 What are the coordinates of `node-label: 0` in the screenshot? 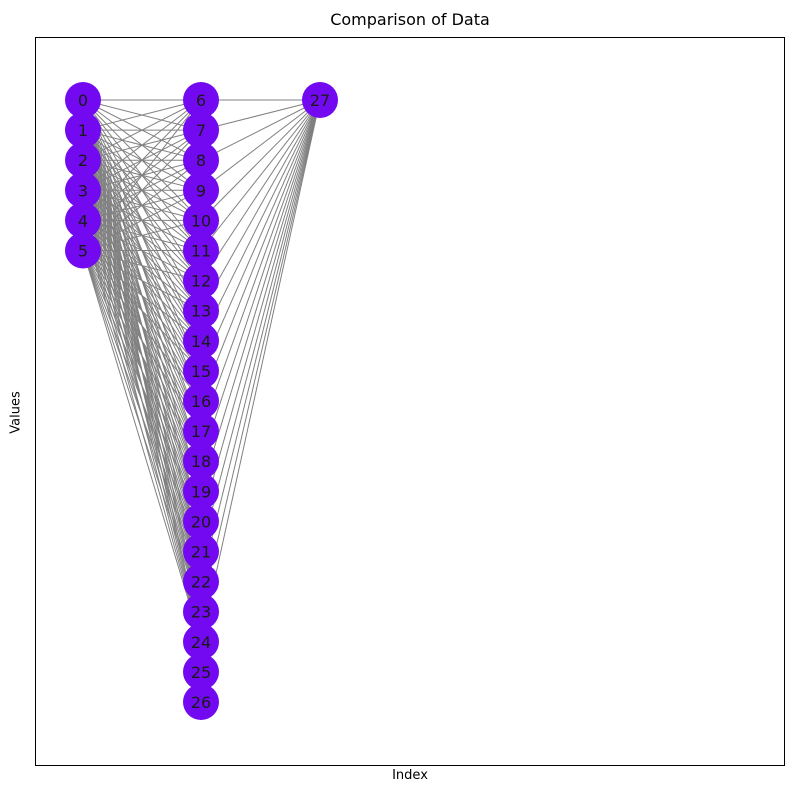 It's located at (83, 100).